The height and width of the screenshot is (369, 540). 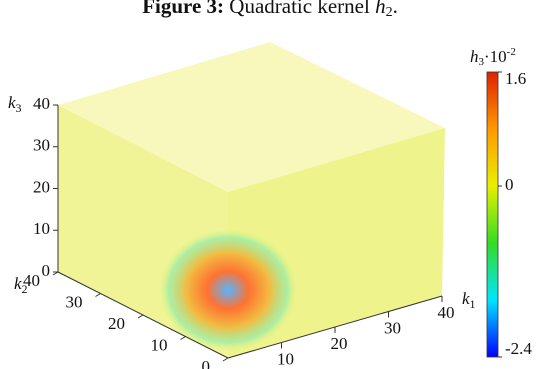 What do you see at coordinates (389, 12) in the screenshot?
I see `caption-subscript: 2` at bounding box center [389, 12].